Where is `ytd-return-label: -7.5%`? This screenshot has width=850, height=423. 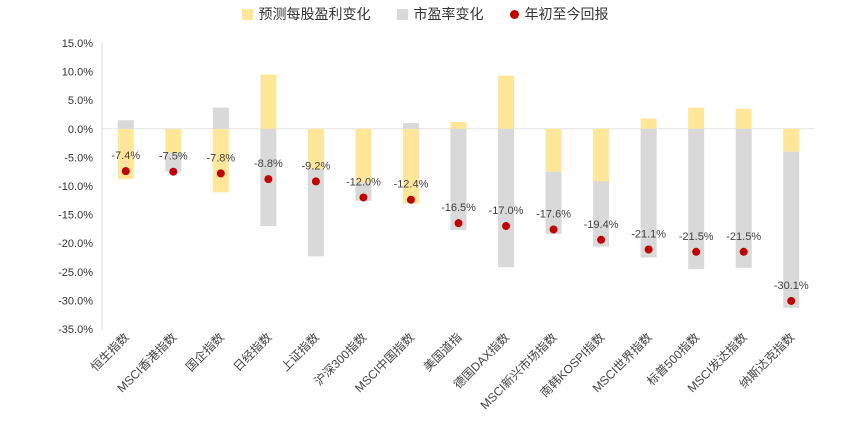
ytd-return-label: -7.5% is located at coordinates (173, 157).